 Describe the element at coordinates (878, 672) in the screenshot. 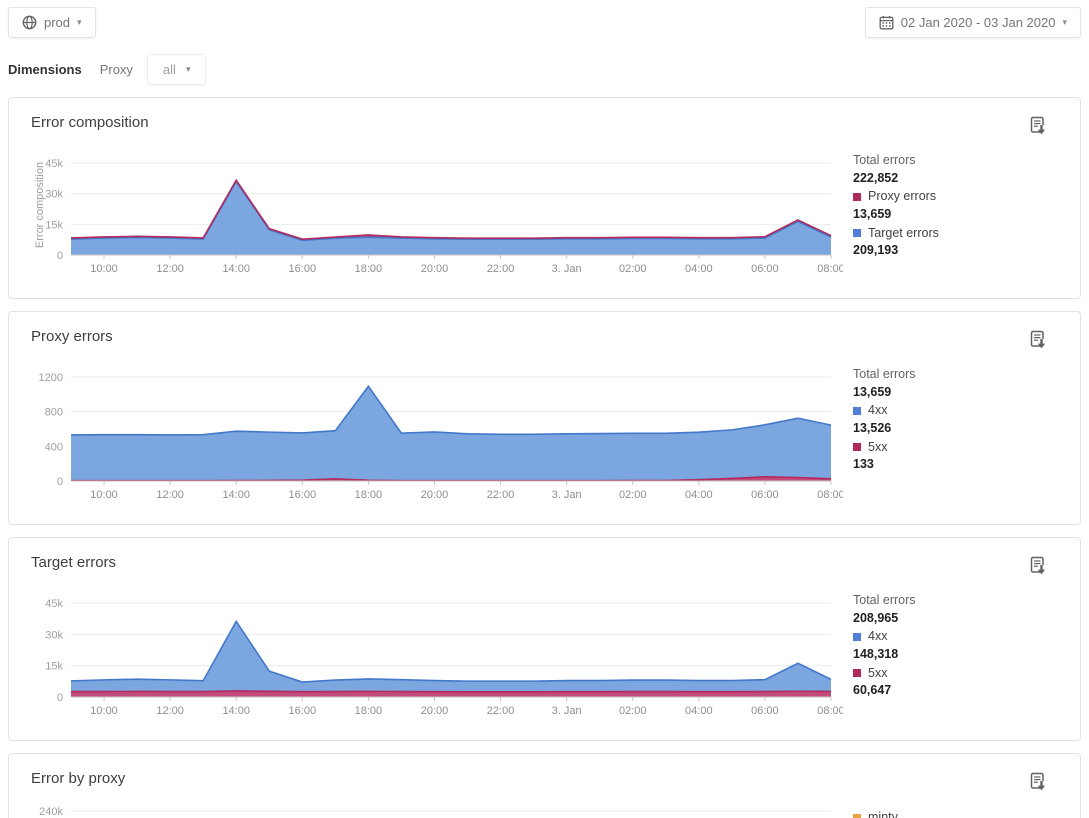

I see `legend-item-label: 5xx` at that location.